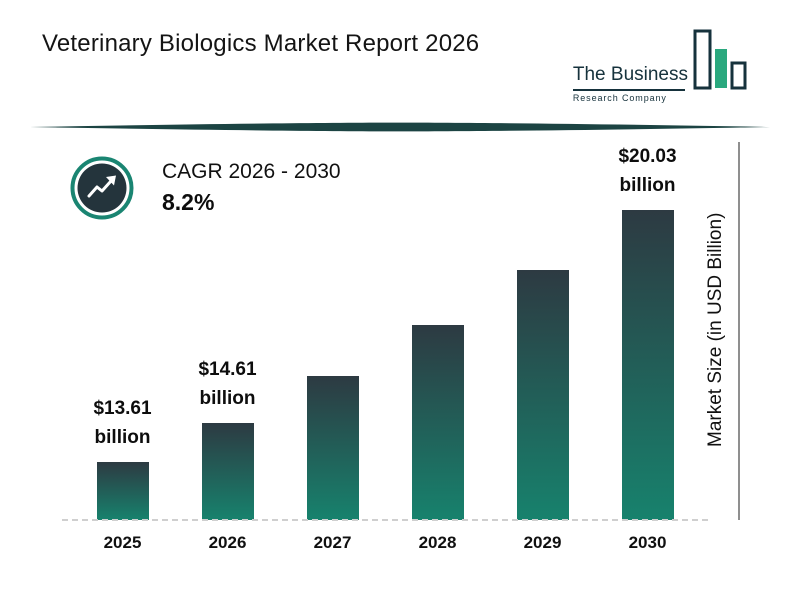 Image resolution: width=800 pixels, height=600 pixels. I want to click on logo-text: The Business Research Company, so click(630, 83).